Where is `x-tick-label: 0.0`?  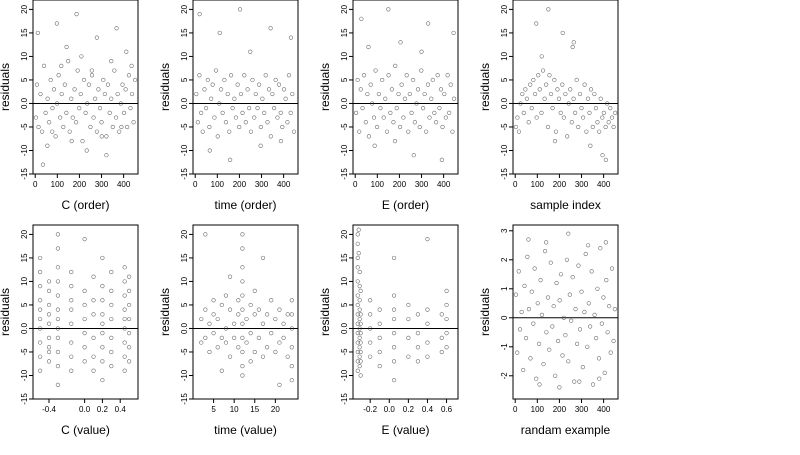 x-tick-label: 0.0 is located at coordinates (390, 409).